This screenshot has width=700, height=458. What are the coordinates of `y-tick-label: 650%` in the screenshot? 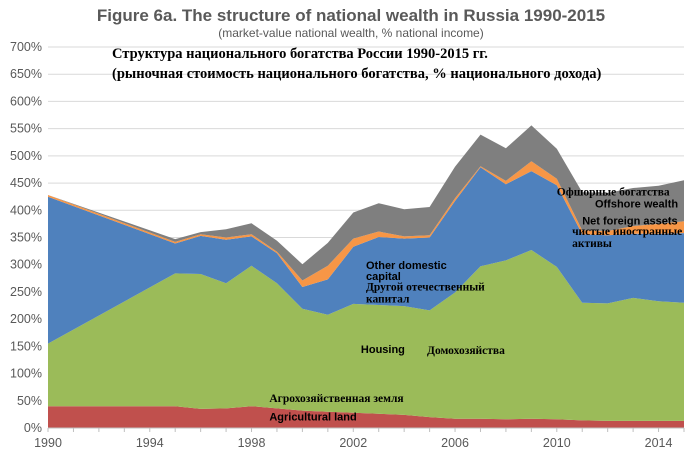 It's located at (26, 74).